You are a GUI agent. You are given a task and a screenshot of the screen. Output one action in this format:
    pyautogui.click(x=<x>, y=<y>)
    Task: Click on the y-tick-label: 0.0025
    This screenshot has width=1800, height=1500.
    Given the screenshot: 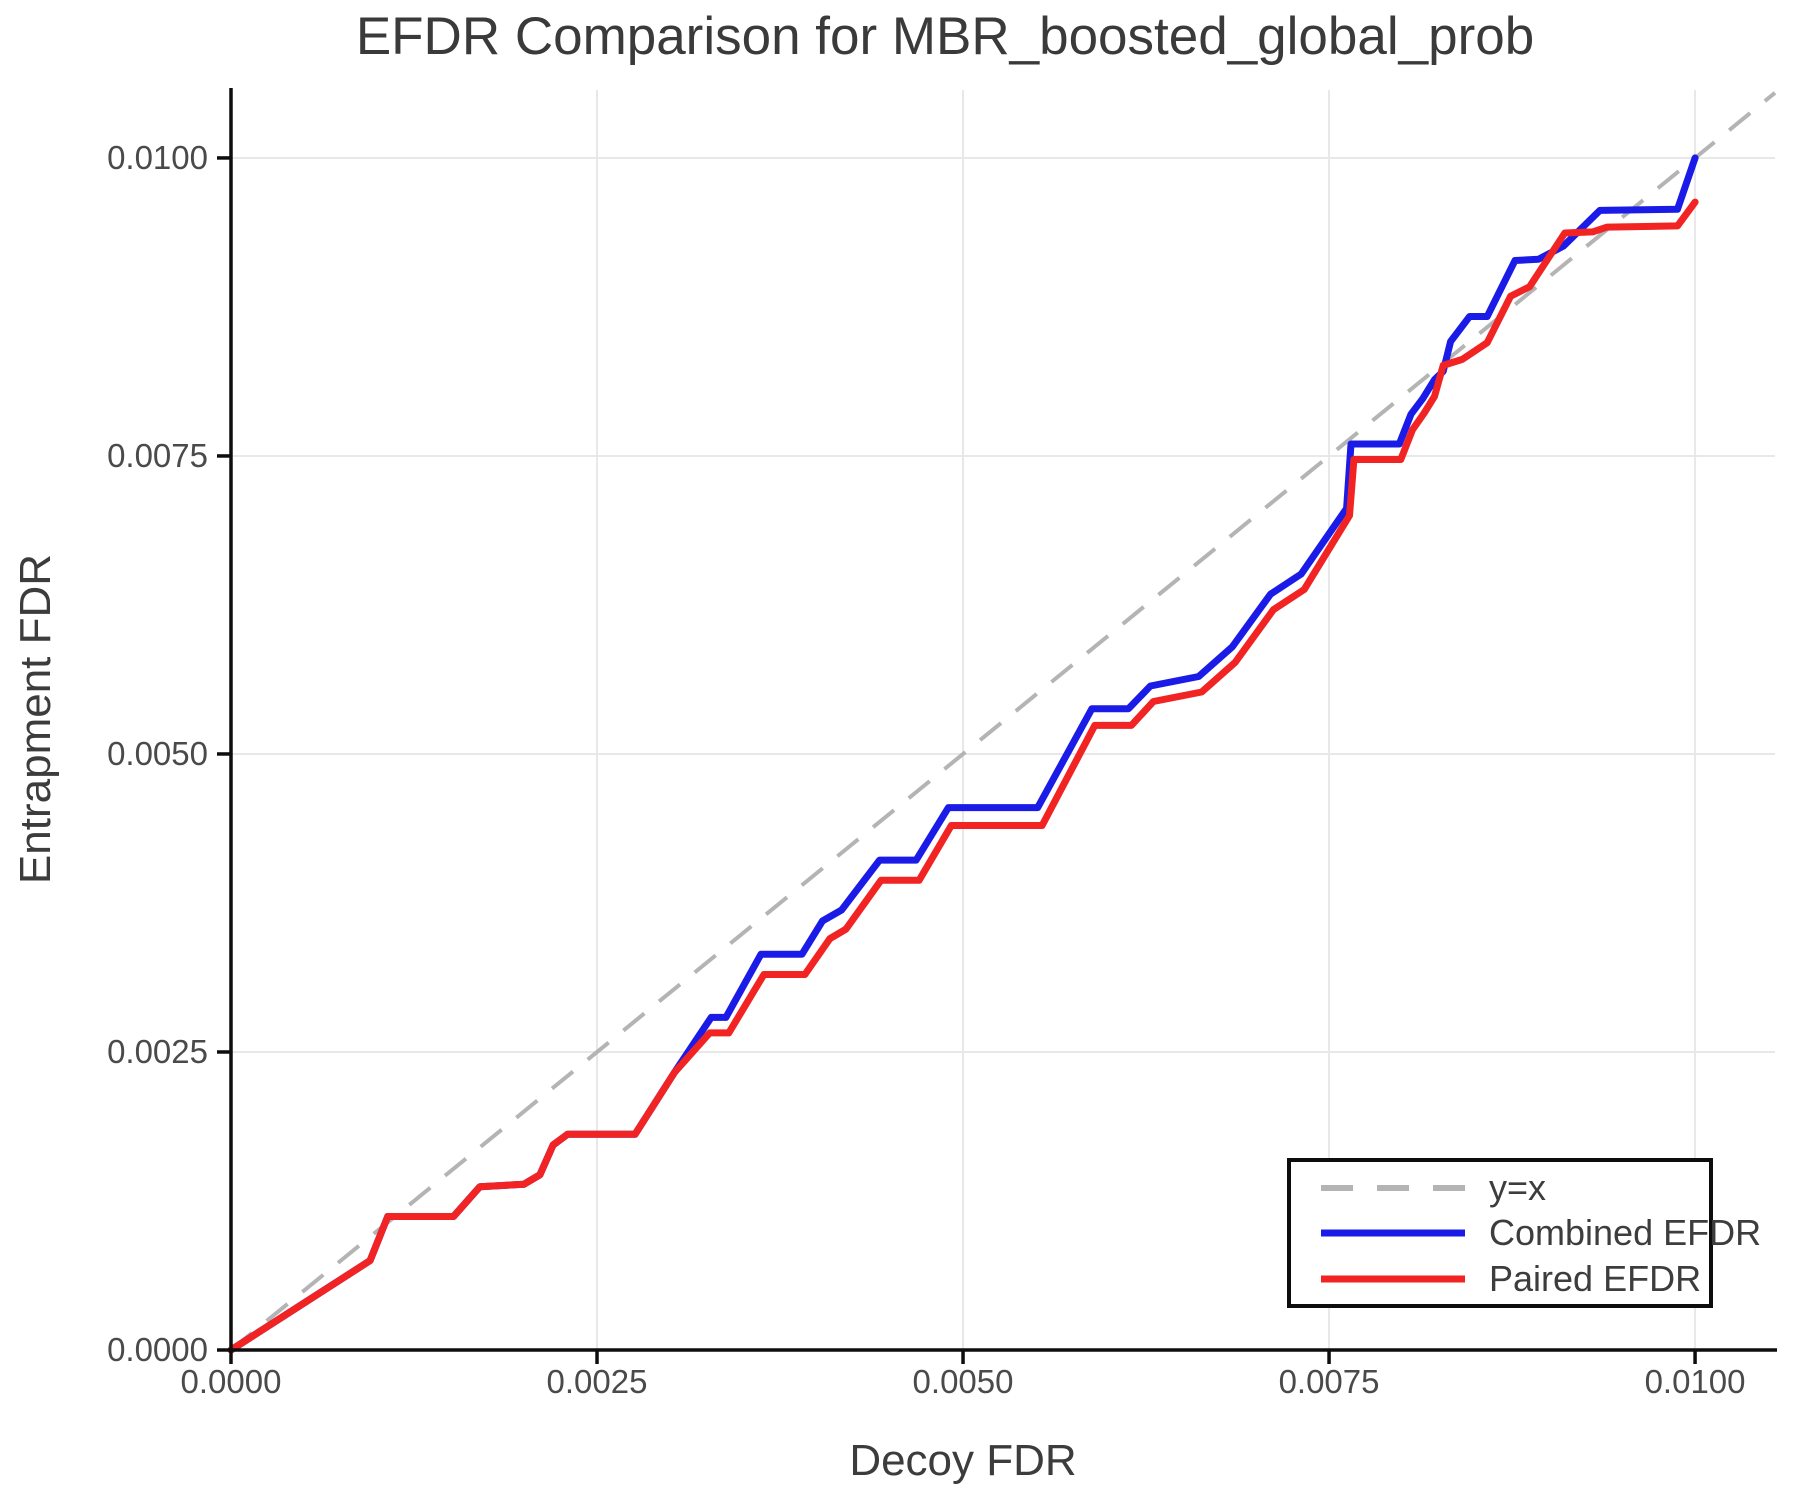 What is the action you would take?
    pyautogui.click(x=157, y=1051)
    